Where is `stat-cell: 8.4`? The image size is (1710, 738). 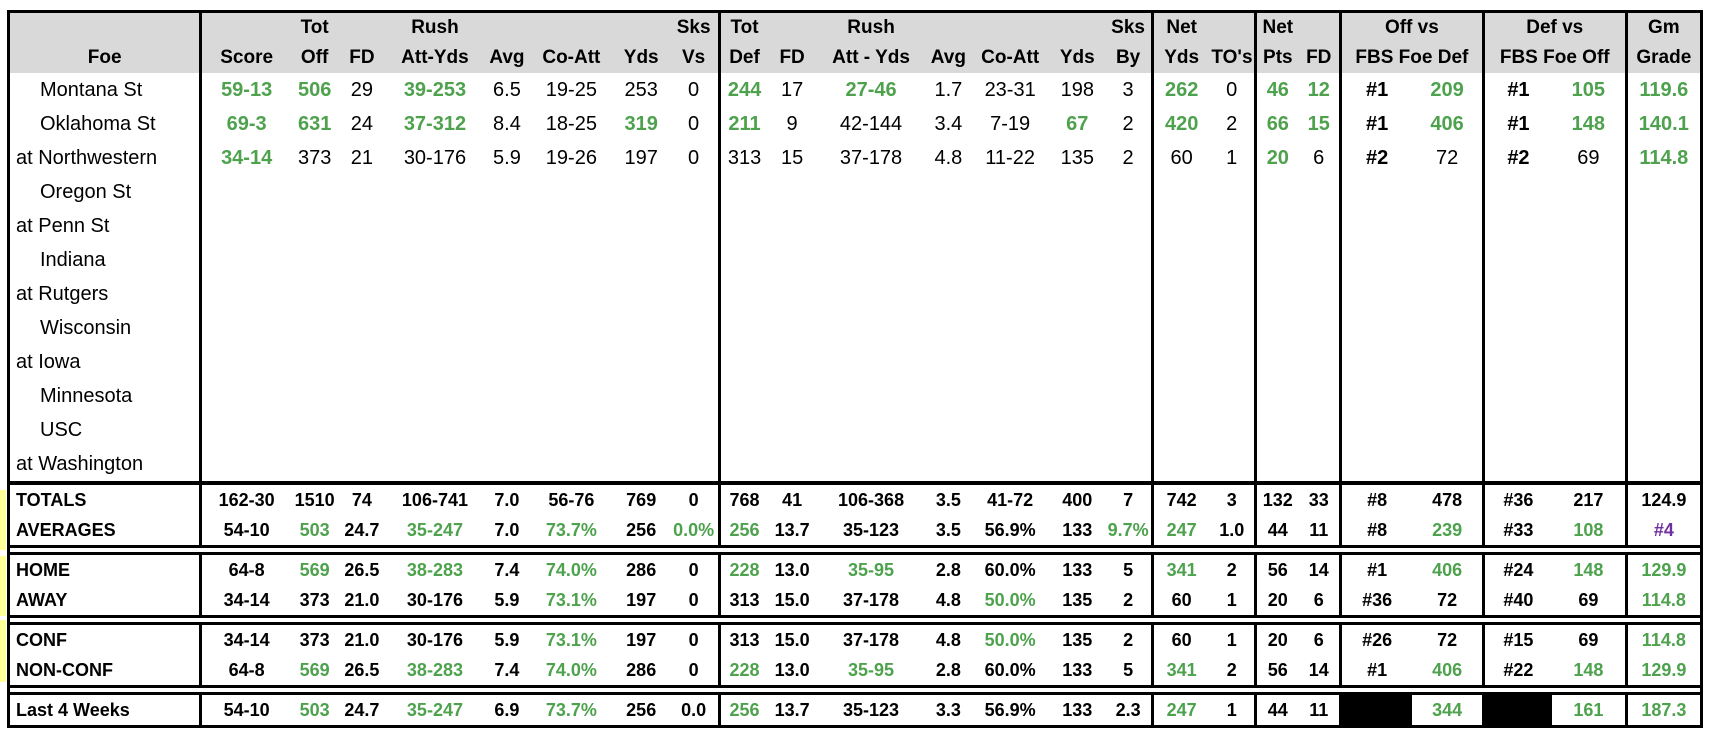
stat-cell: 8.4 is located at coordinates (507, 124).